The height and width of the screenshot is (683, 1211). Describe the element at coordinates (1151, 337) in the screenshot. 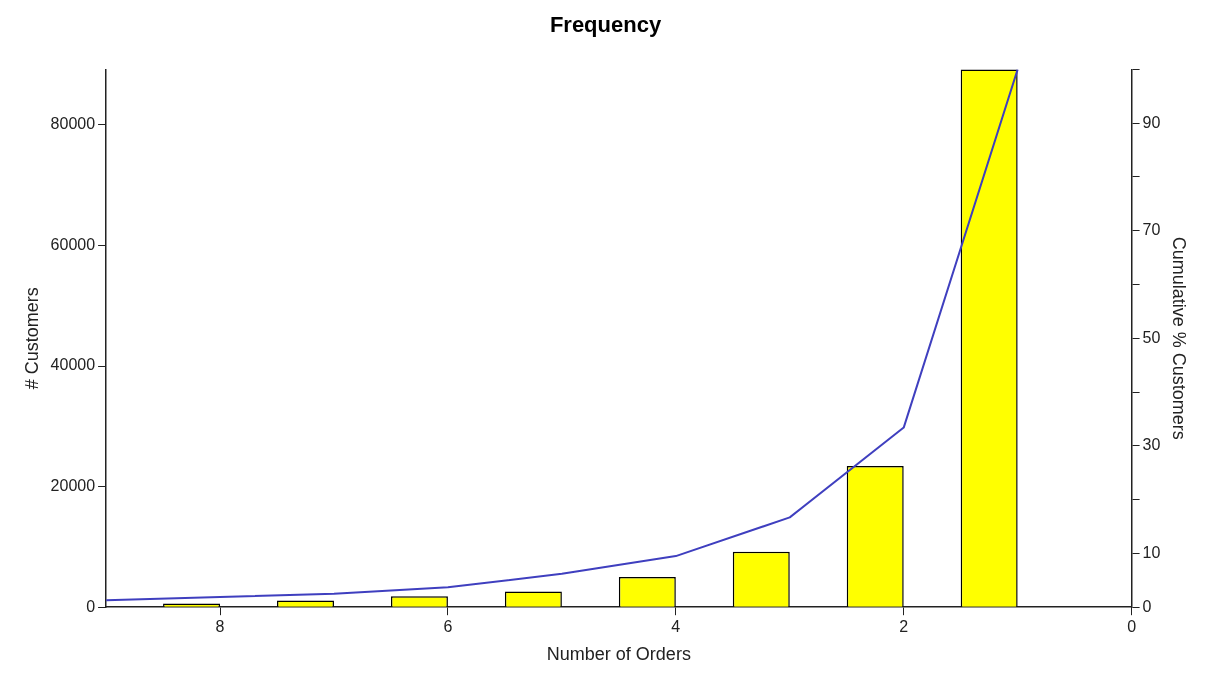

I see `y2-tick-label: 50` at that location.